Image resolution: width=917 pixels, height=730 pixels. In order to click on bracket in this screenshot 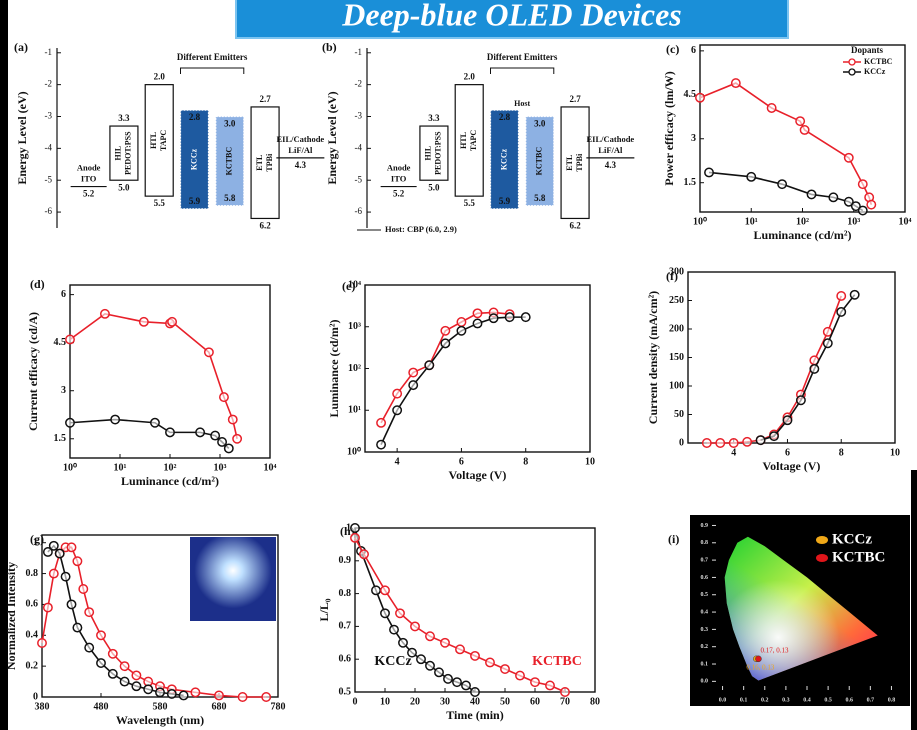, I will do `click(522, 70)`.